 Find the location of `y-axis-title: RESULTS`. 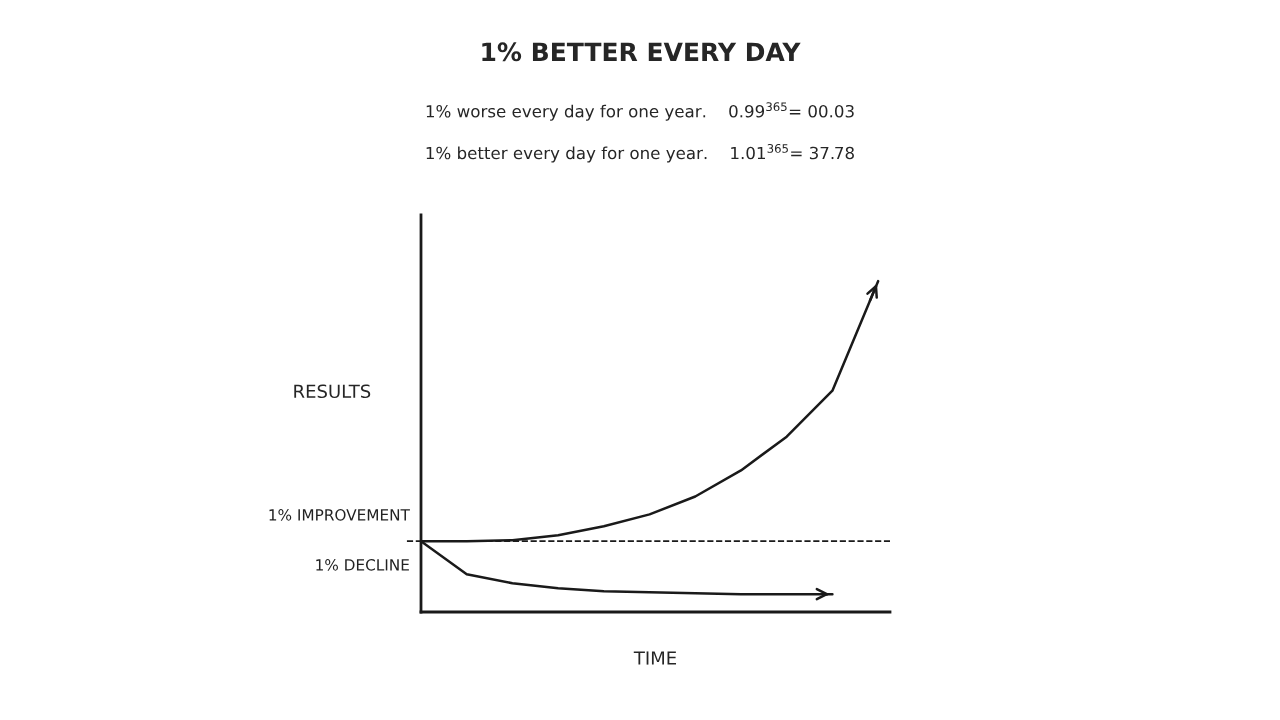

y-axis-title: RESULTS is located at coordinates (332, 391).